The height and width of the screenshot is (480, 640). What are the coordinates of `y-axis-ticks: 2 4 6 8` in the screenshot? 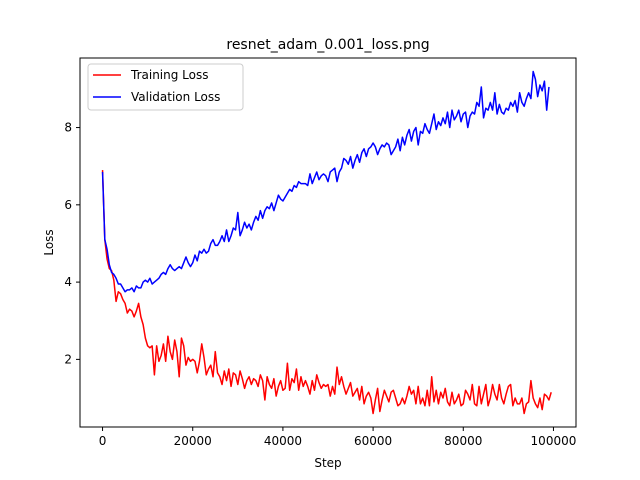 It's located at (72, 243).